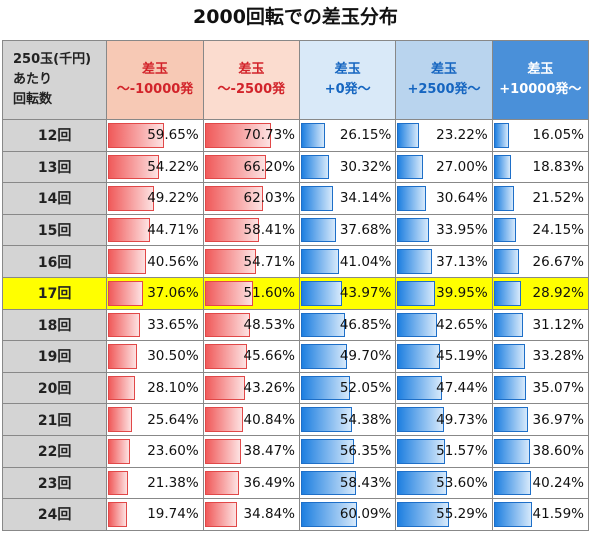 The width and height of the screenshot is (591, 541). I want to click on value-cell: 51.57%, so click(444, 451).